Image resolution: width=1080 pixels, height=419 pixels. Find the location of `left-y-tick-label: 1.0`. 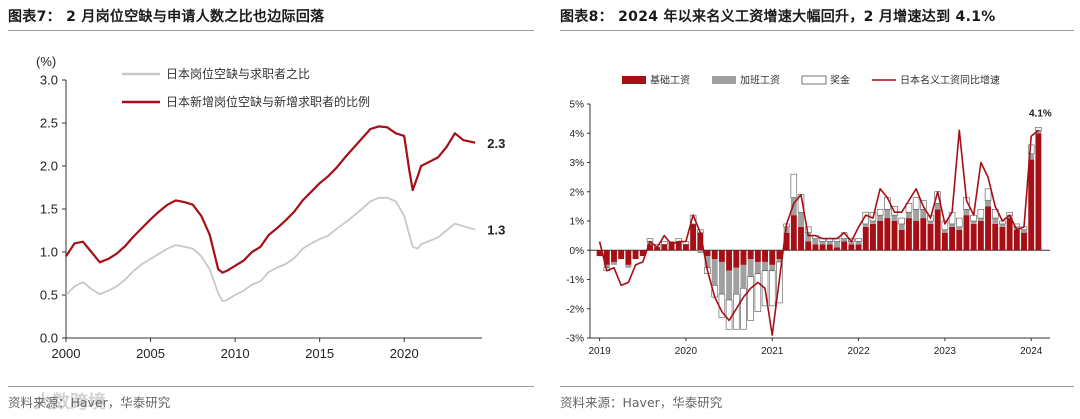

left-y-tick-label: 1.0 is located at coordinates (49, 252).